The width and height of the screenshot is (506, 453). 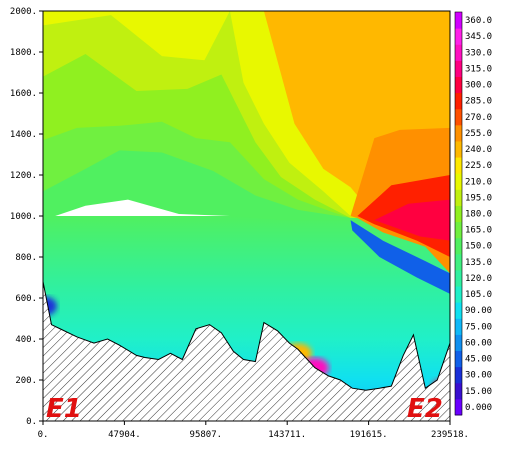 What do you see at coordinates (478, 311) in the screenshot?
I see `colorbar-label: 90.00` at bounding box center [478, 311].